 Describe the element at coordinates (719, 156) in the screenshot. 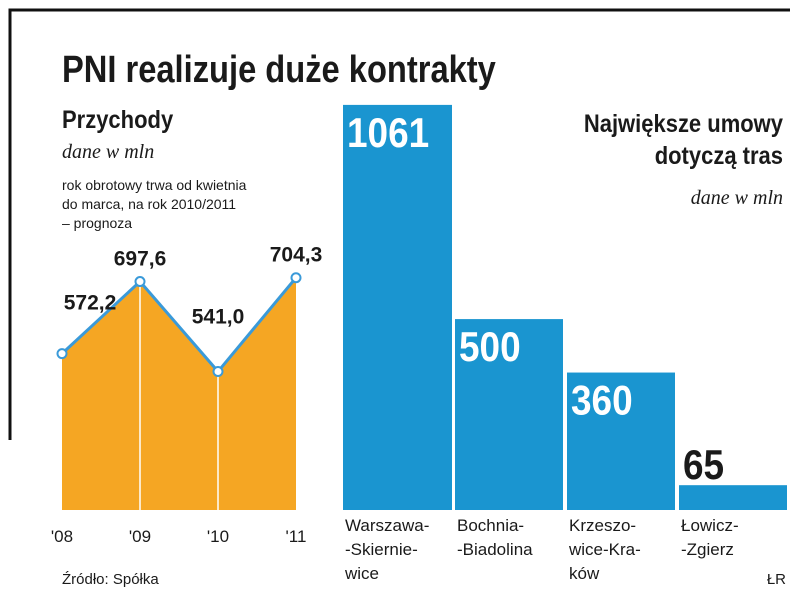

I see `right-title: dotyczą tras` at that location.